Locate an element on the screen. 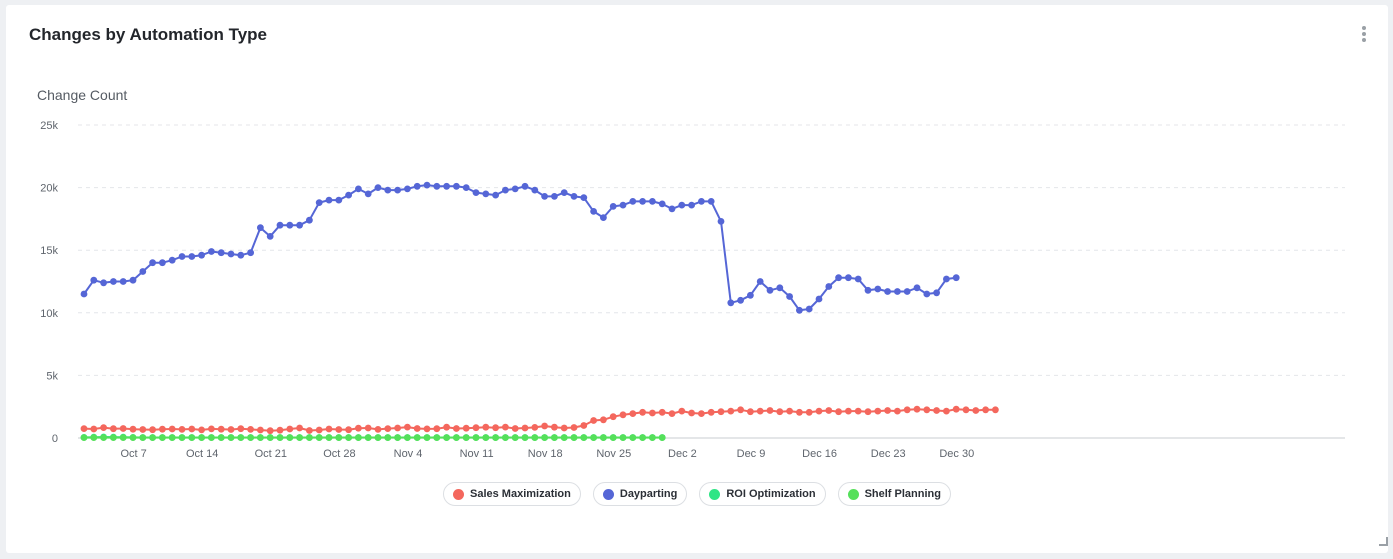  y-tick-label: 15k is located at coordinates (49, 251).